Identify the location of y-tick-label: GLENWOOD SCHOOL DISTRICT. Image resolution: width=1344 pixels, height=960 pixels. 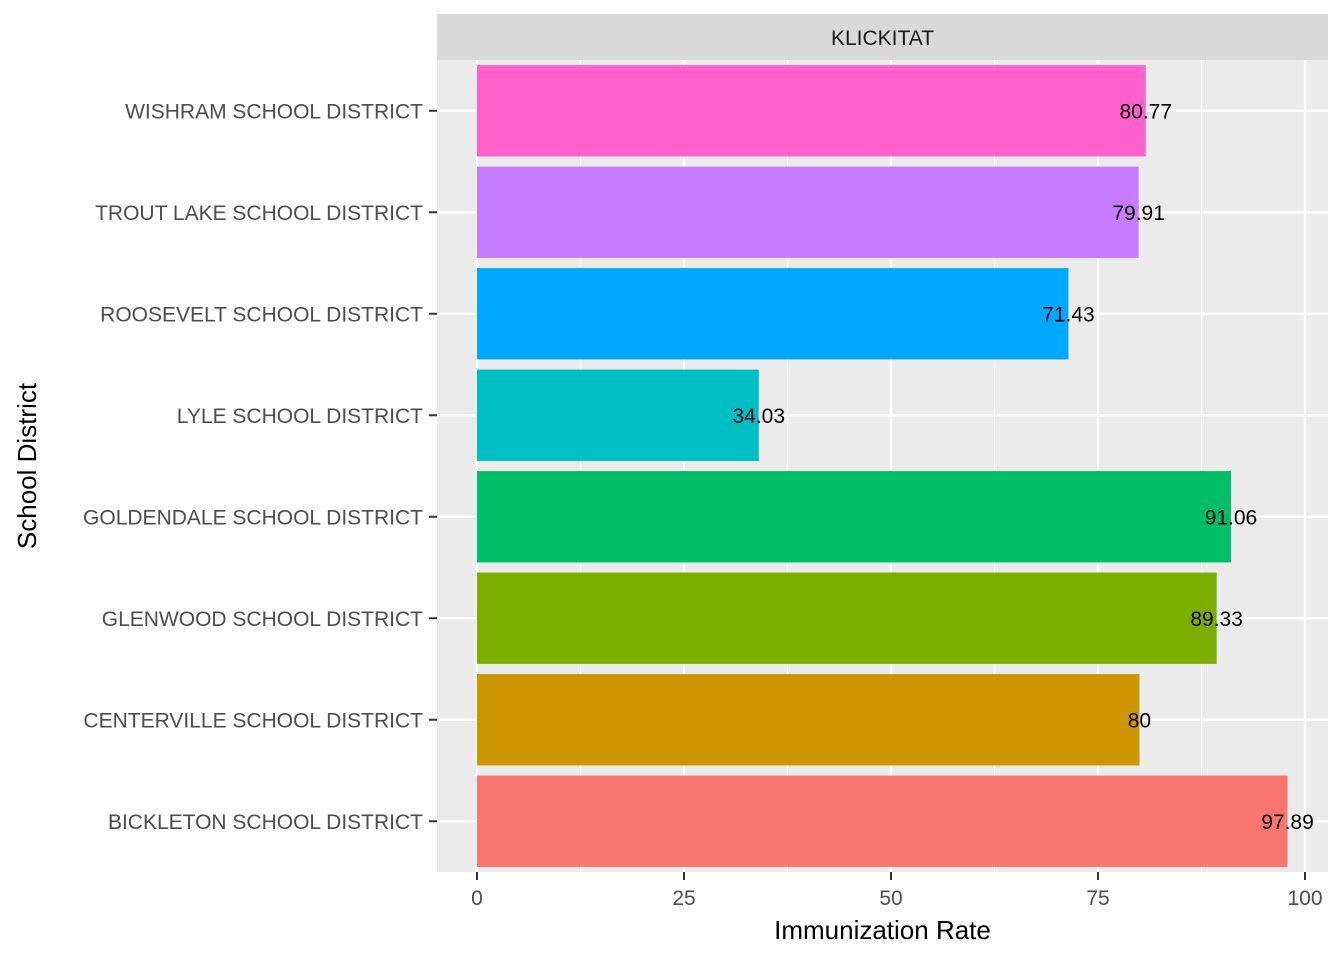
(262, 619).